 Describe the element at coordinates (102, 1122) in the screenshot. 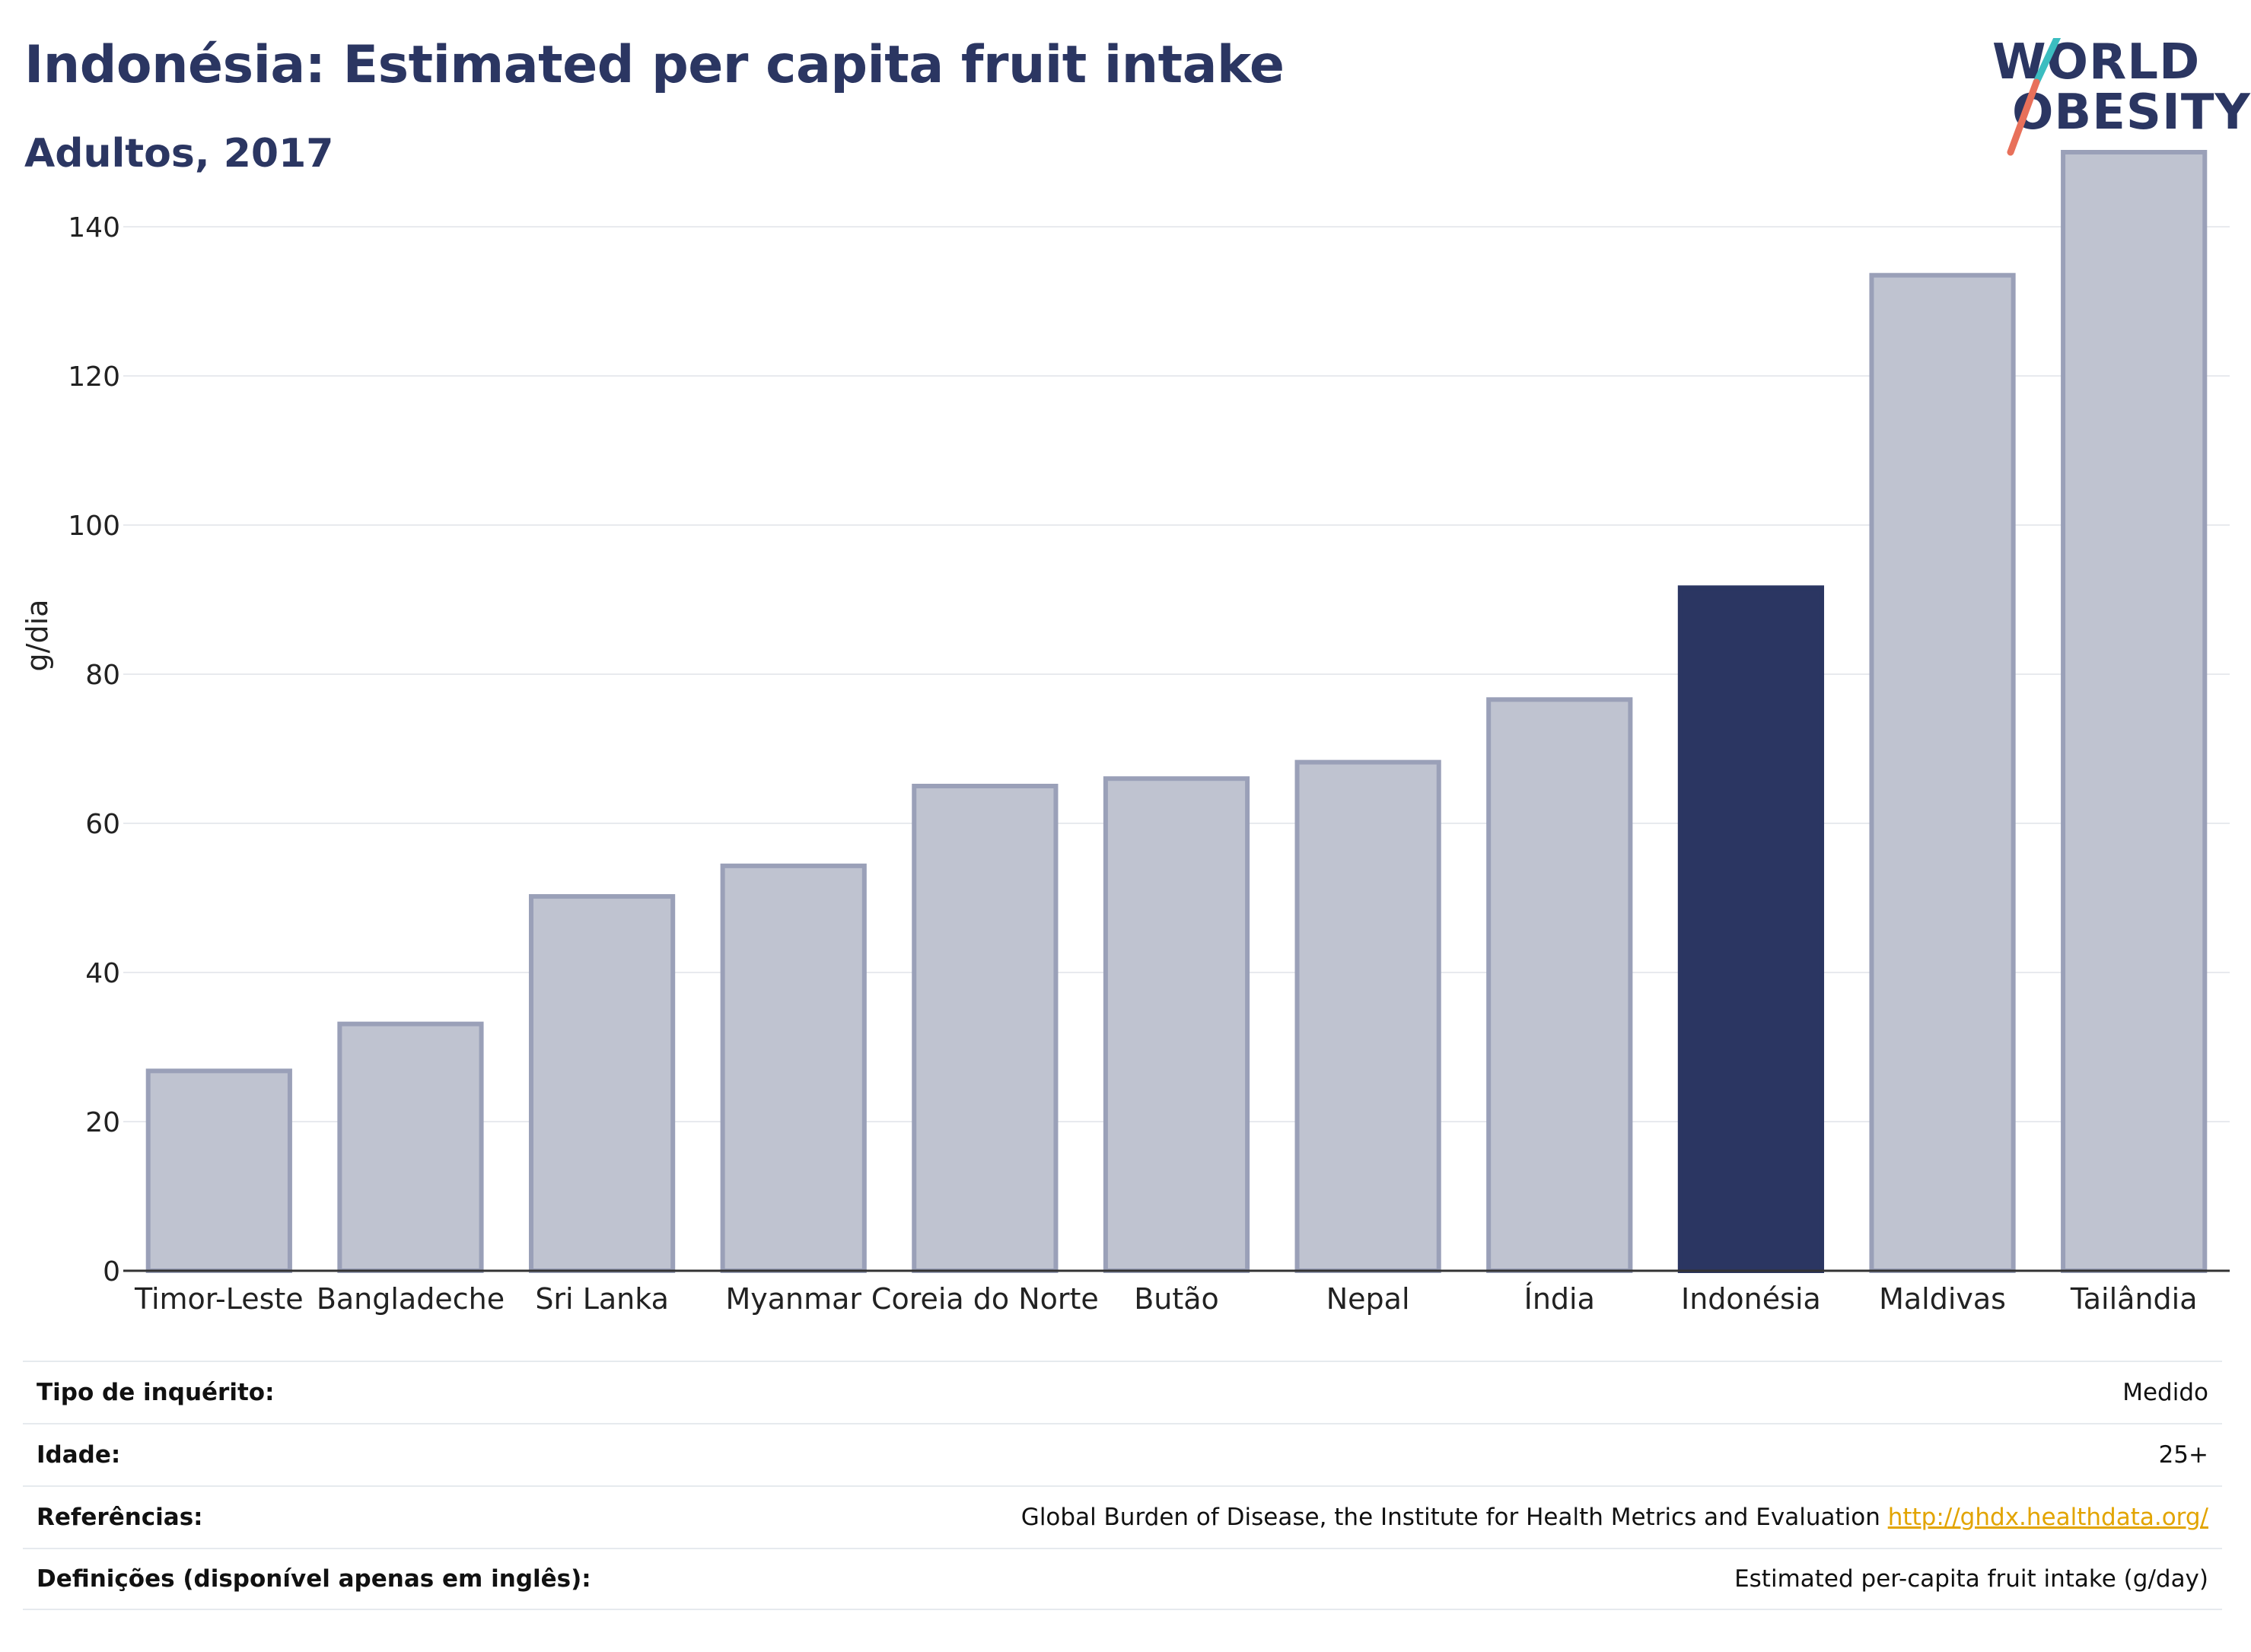

I see `y-tick-label: 20` at that location.